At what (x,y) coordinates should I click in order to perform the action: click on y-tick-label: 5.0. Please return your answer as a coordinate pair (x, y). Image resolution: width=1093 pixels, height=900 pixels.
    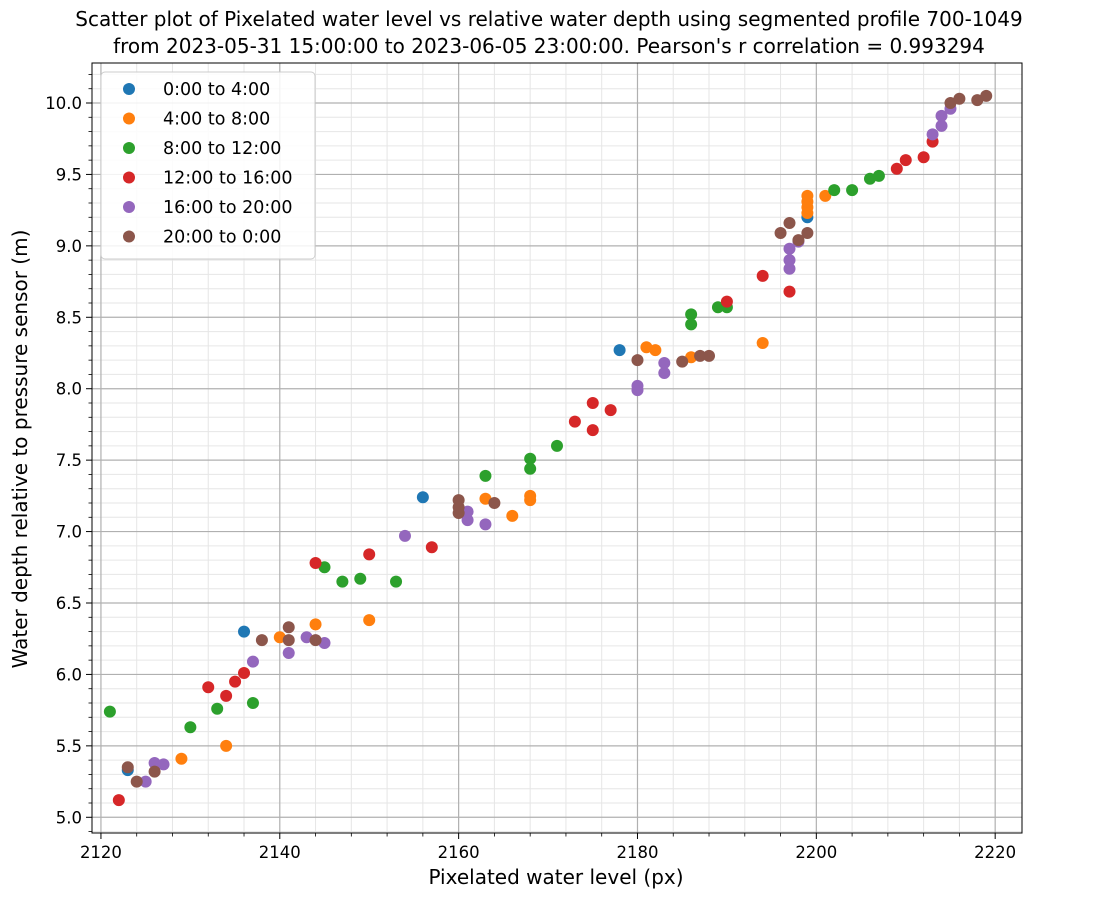
    Looking at the image, I should click on (69, 817).